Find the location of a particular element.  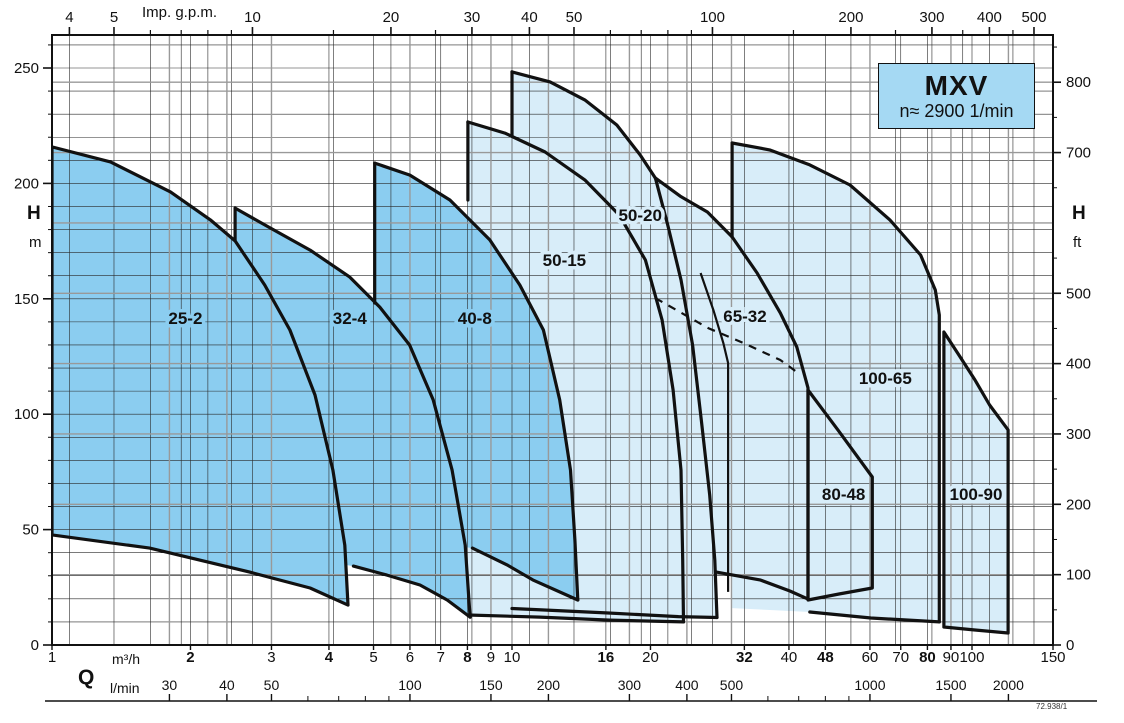

envelope-32-4-label: 32-4 is located at coordinates (350, 318).